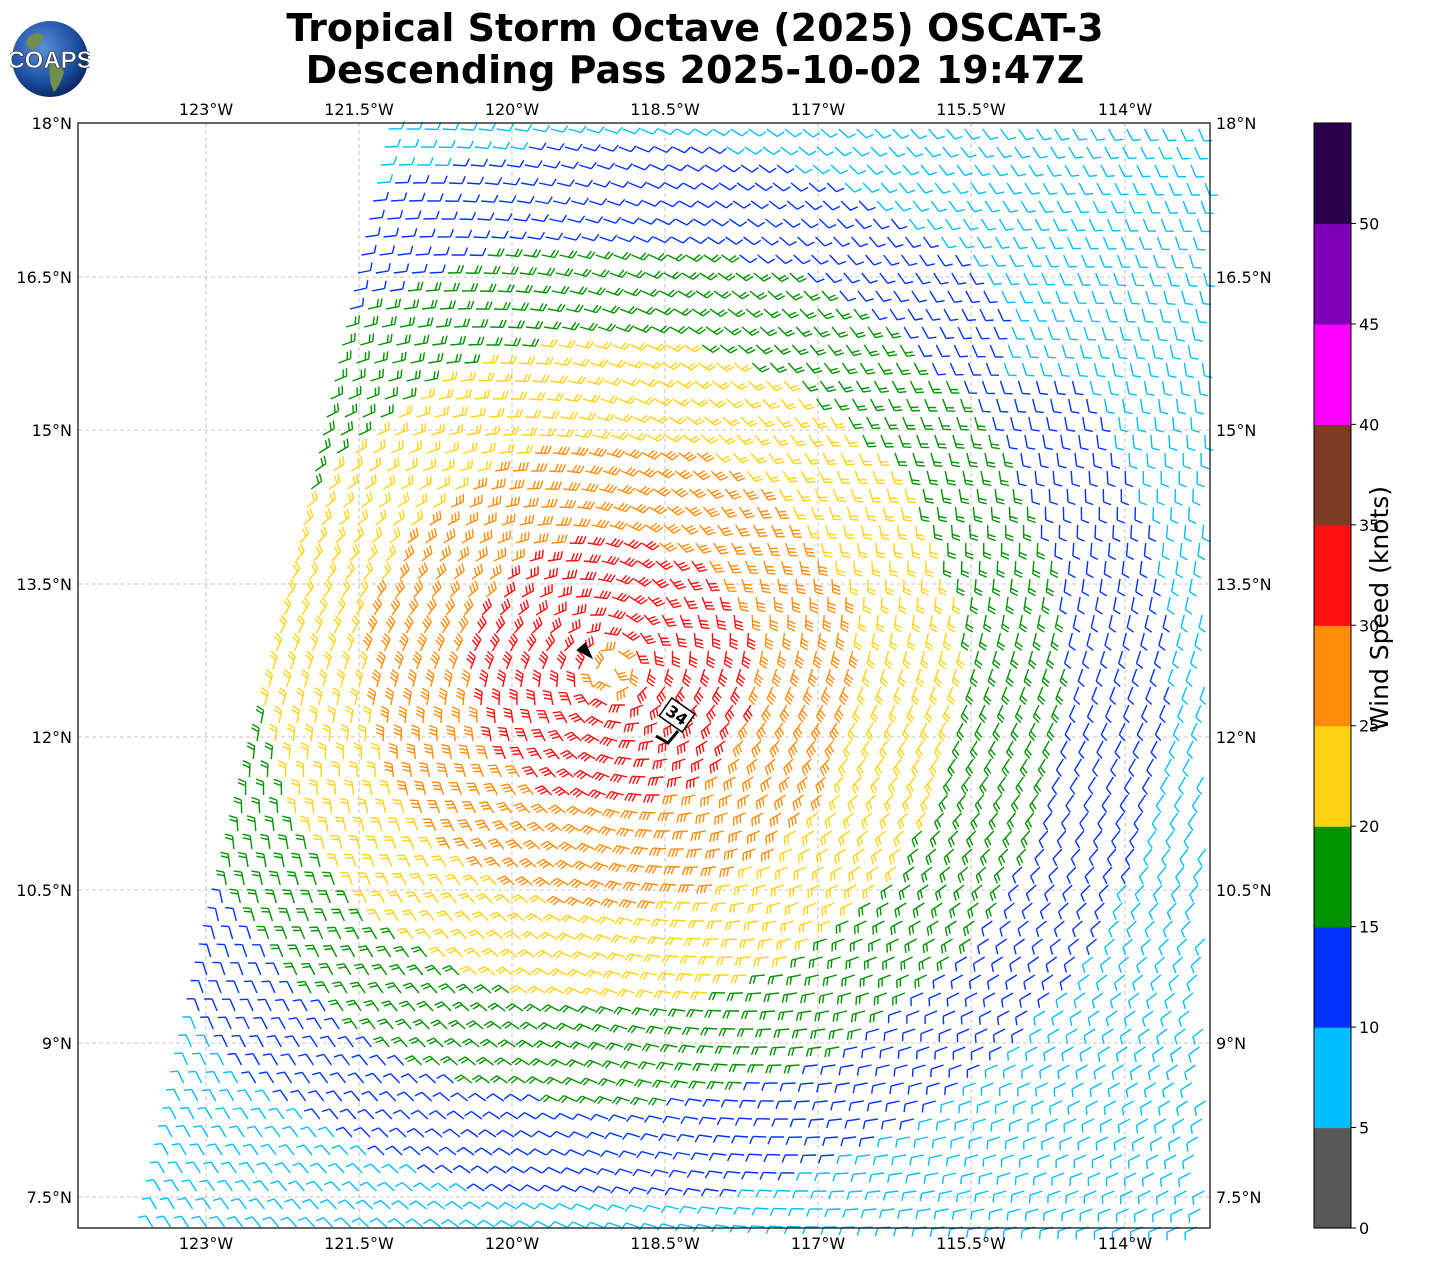 This screenshot has width=1451, height=1264. Describe the element at coordinates (665, 1243) in the screenshot. I see `lon-tick-label-bottom: 118.5°W` at that location.